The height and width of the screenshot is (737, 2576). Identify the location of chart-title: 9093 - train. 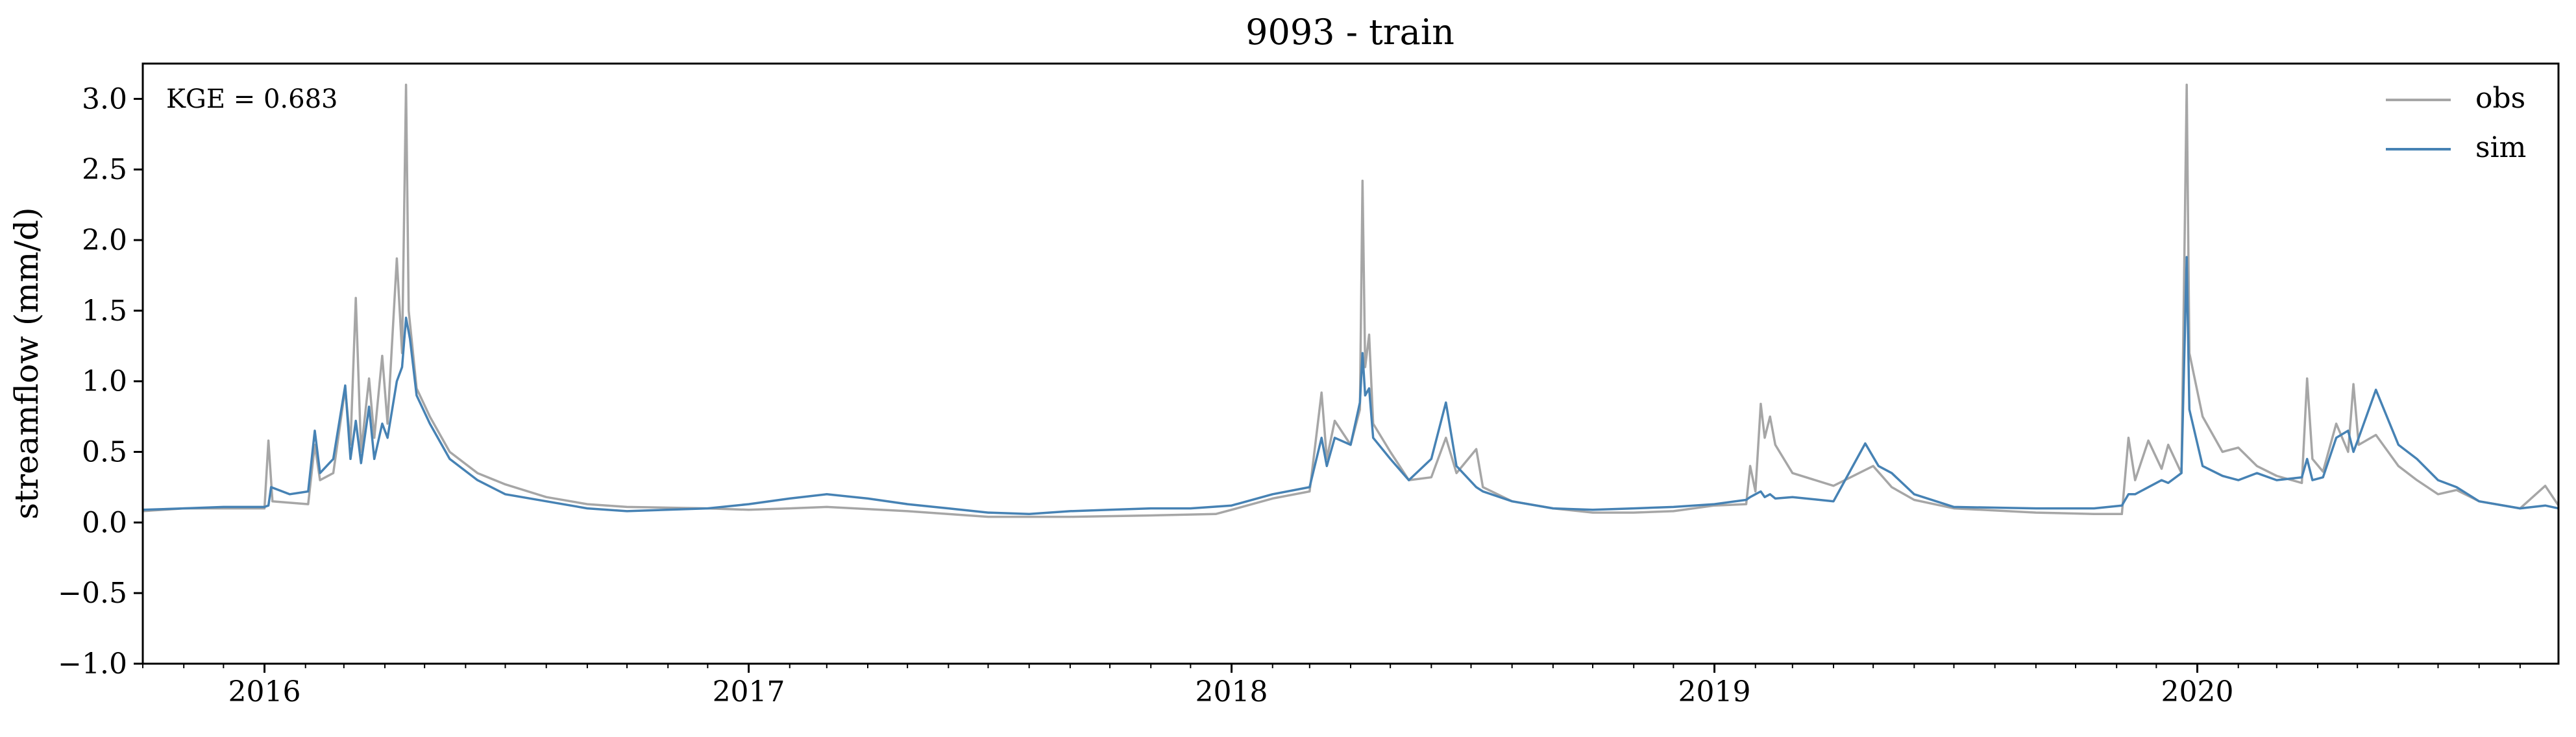
(1349, 33).